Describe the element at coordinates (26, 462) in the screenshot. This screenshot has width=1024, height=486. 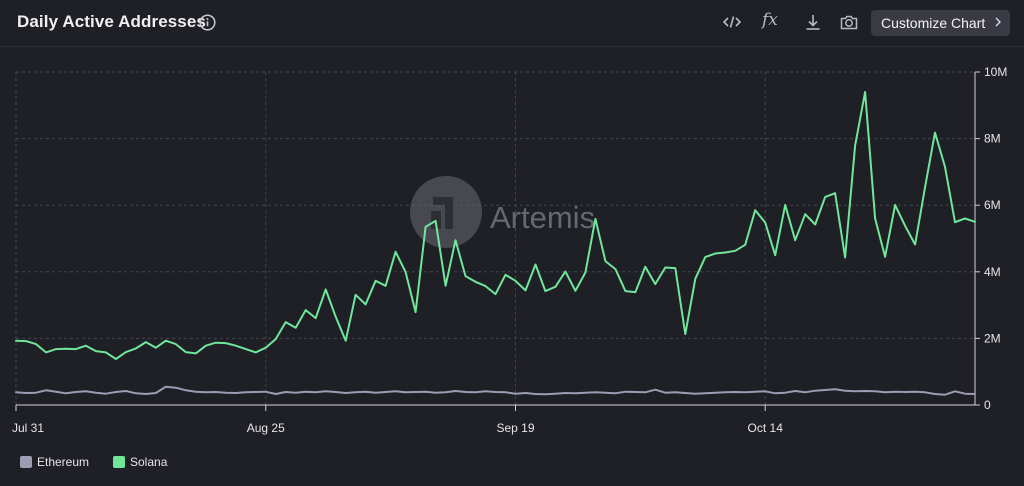
I see `legend-swatch-ethereum` at that location.